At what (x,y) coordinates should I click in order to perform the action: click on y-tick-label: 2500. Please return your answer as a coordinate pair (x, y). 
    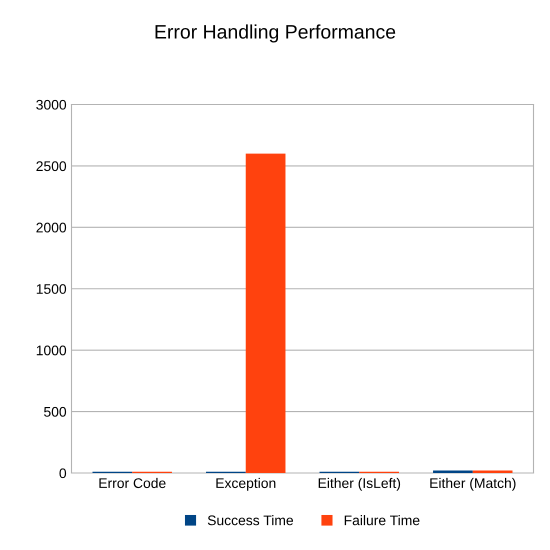
    Looking at the image, I should click on (51, 166).